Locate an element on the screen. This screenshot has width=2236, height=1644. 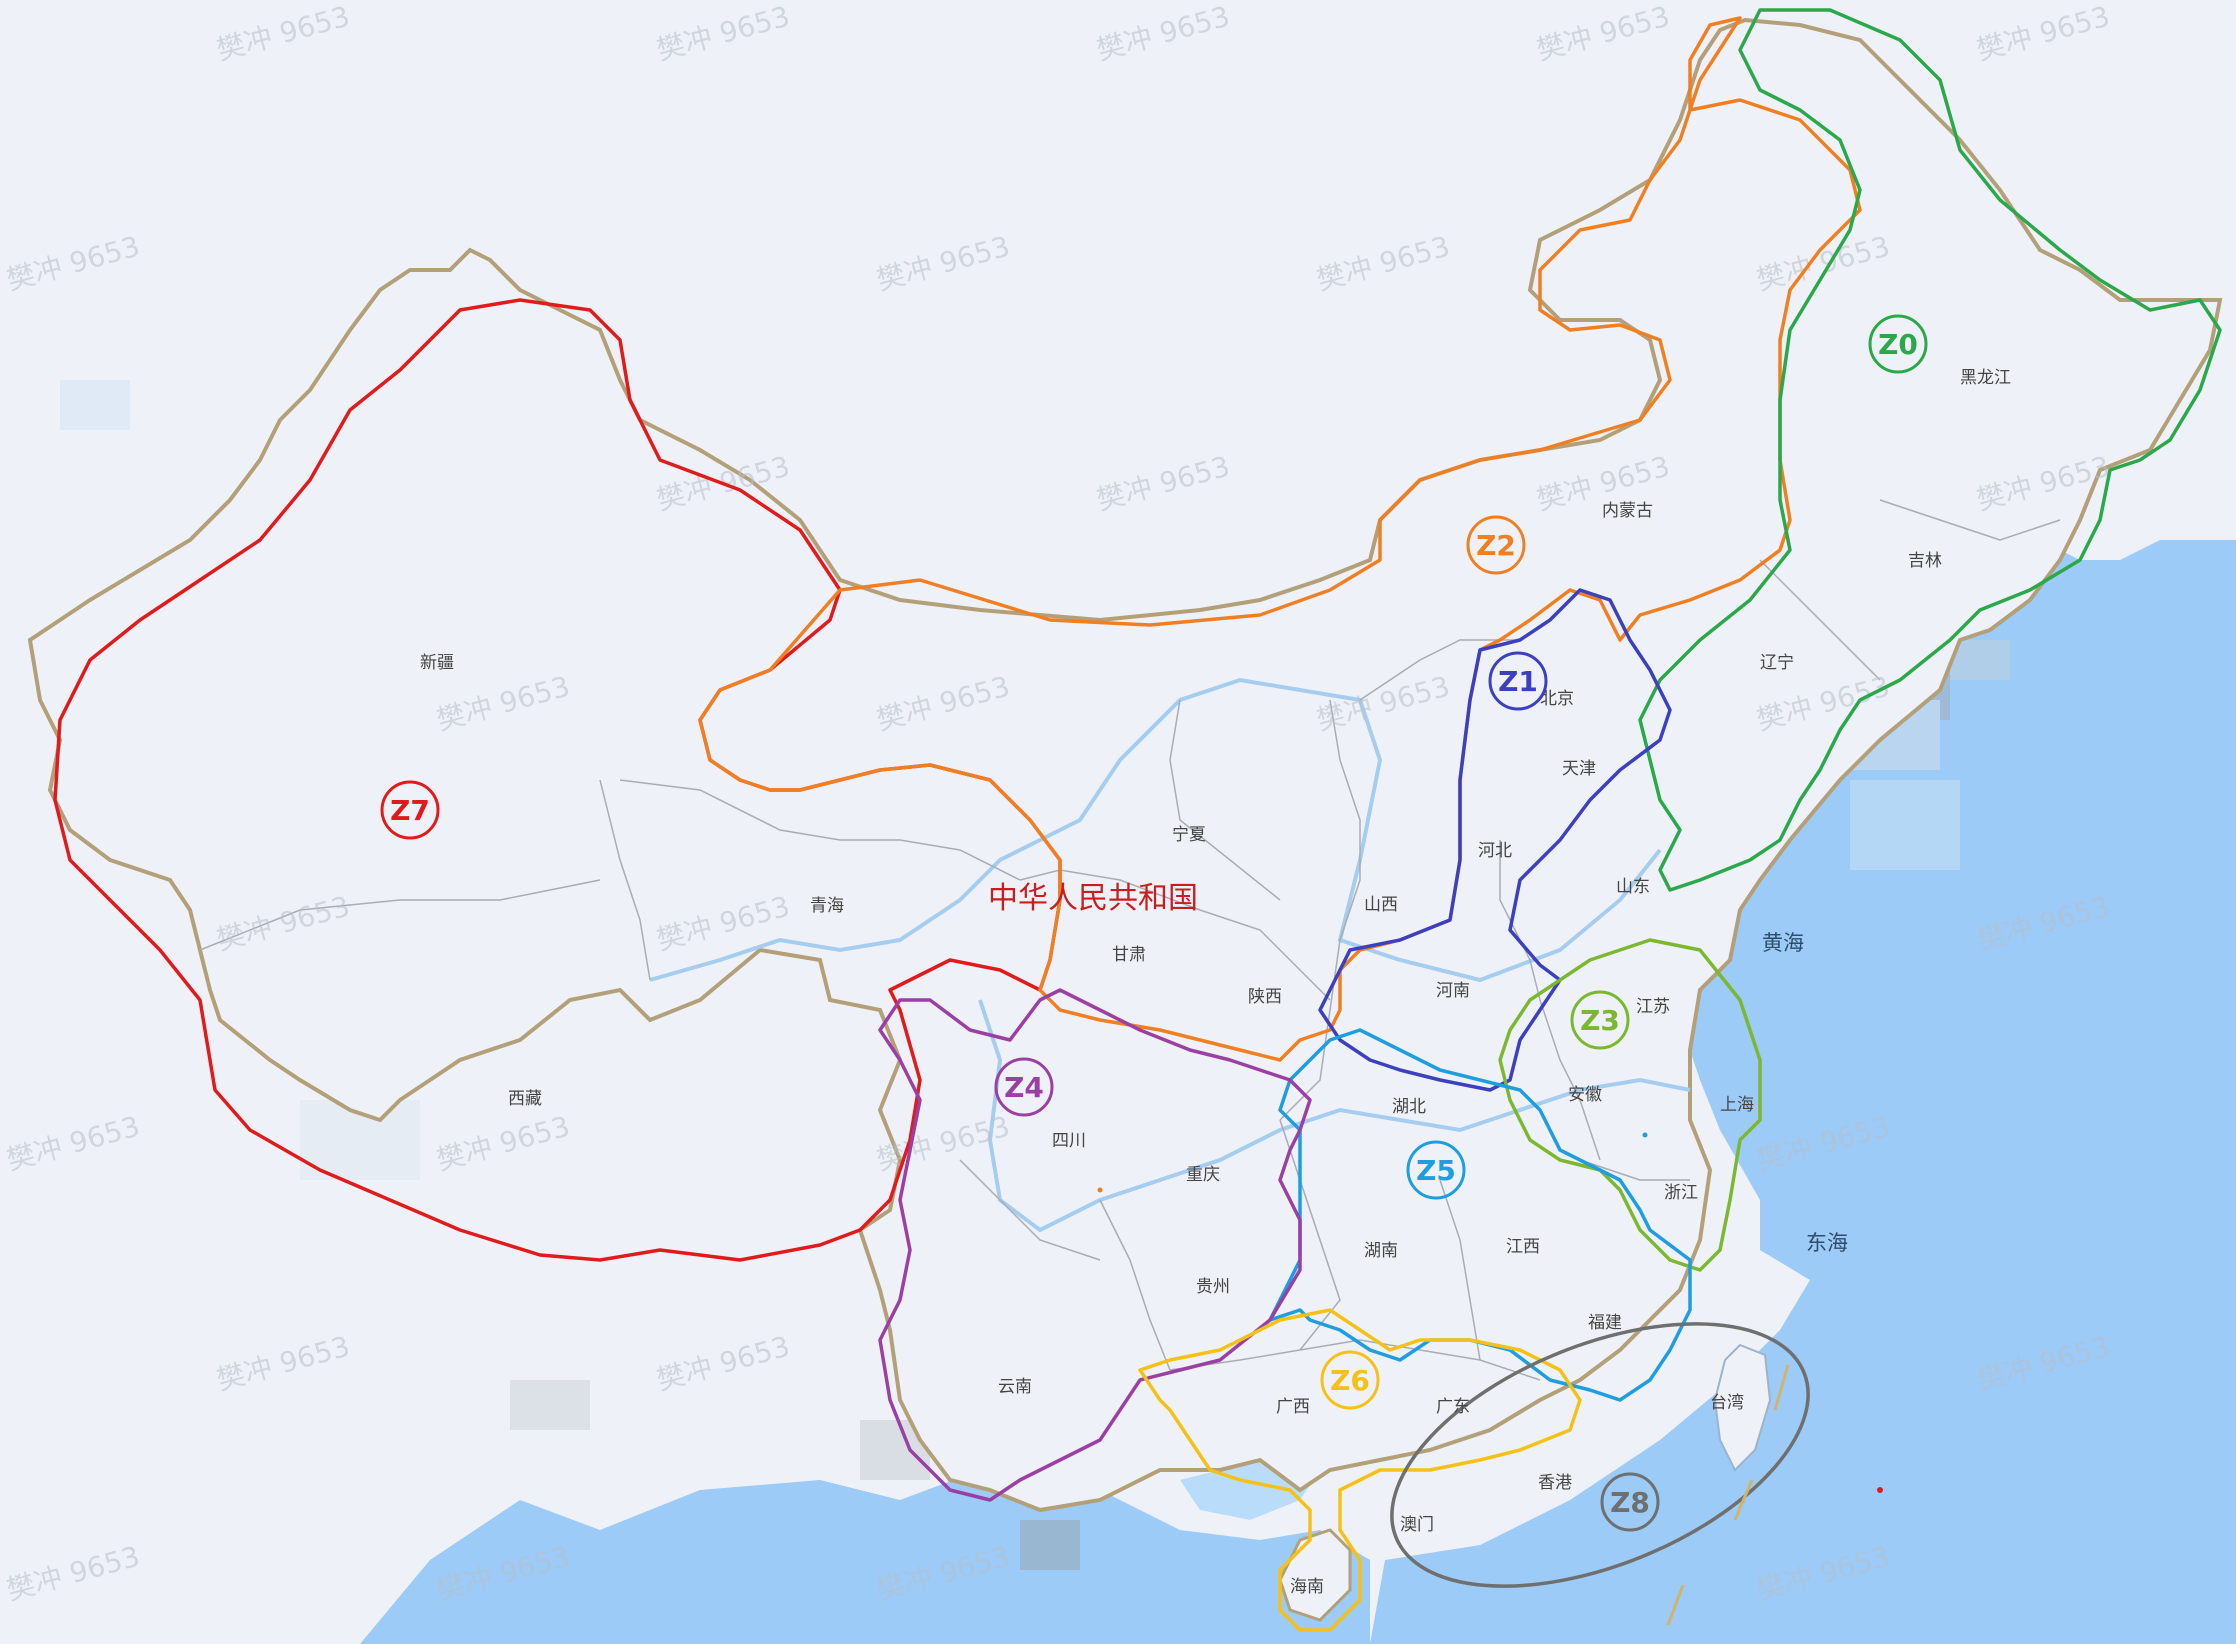
zone-marker-label: Z1 is located at coordinates (1518, 681).